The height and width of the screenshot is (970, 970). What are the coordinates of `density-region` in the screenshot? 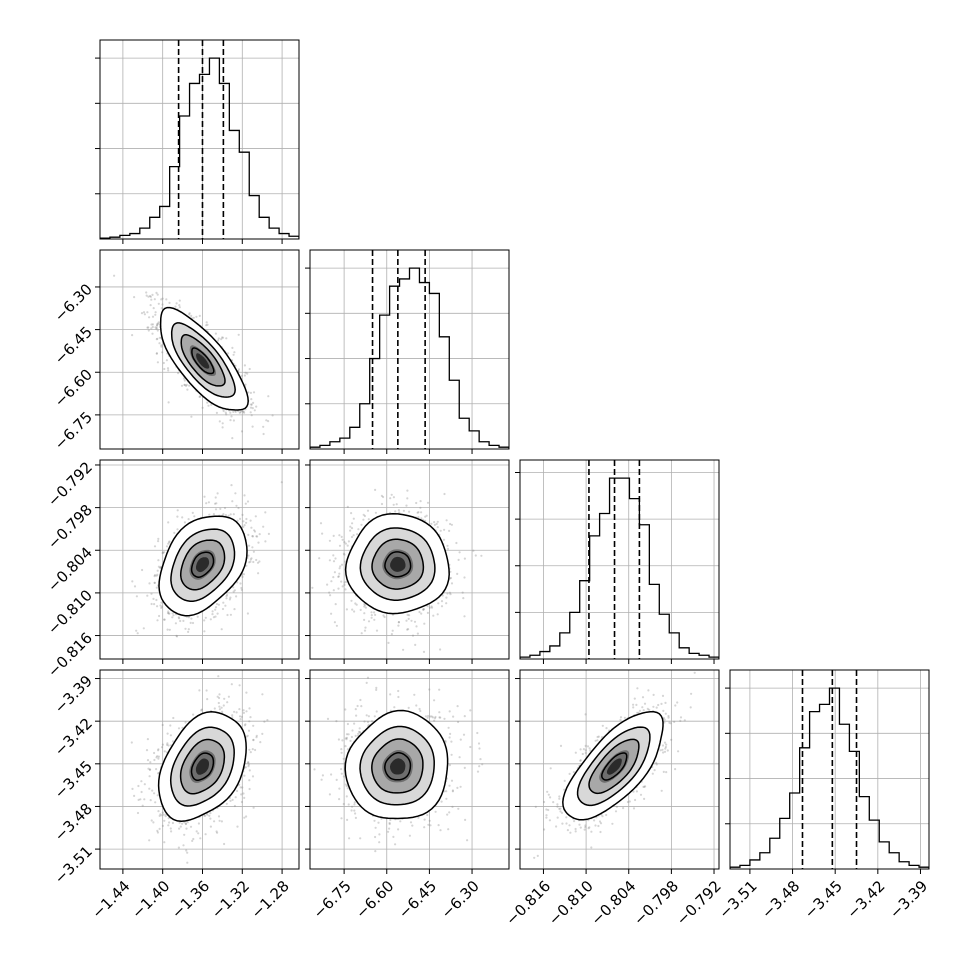 It's located at (203, 361).